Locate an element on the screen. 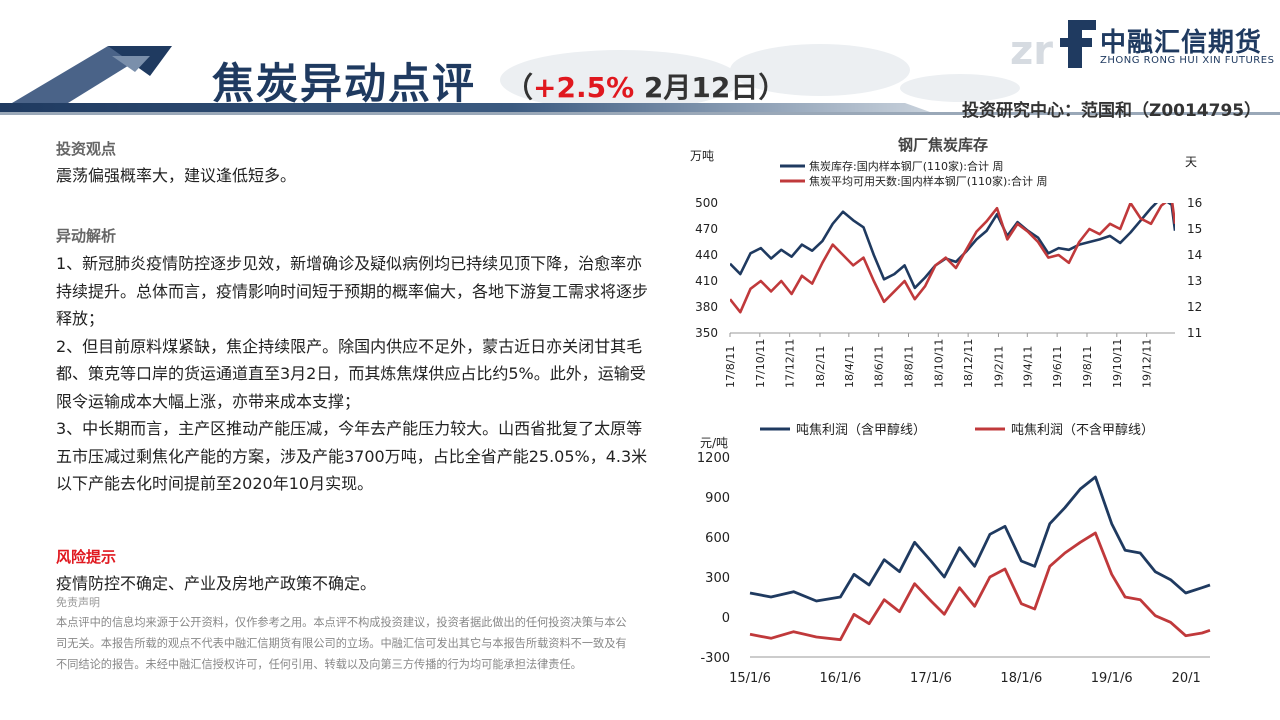 Image resolution: width=1280 pixels, height=720 pixels. analysis-section-label: 异动解析 is located at coordinates (86, 236).